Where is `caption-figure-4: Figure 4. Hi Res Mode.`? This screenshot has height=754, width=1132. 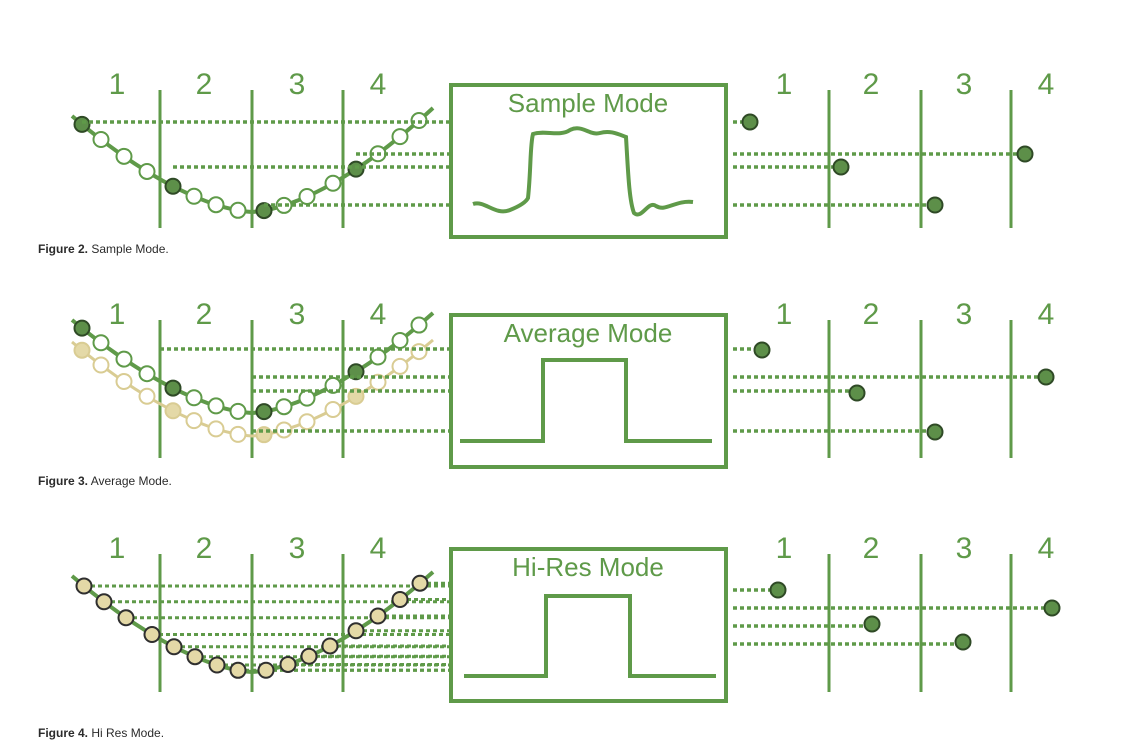 caption-figure-4: Figure 4. Hi Res Mode. is located at coordinates (101, 733).